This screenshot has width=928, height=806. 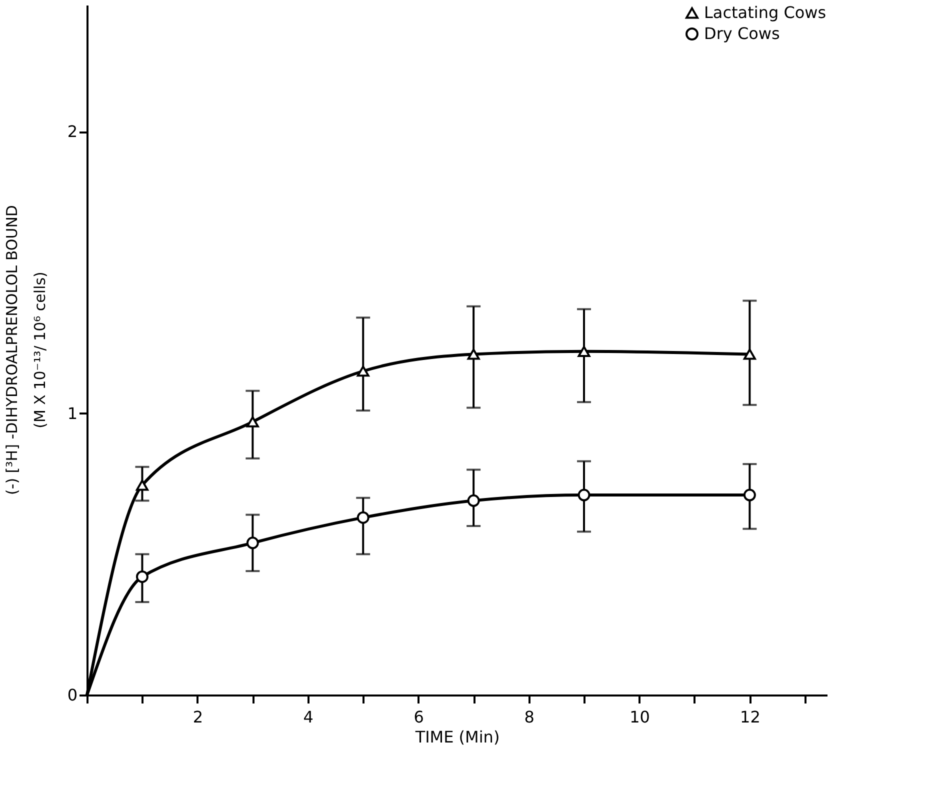 I want to click on y-tick-label: 1, so click(x=72, y=413).